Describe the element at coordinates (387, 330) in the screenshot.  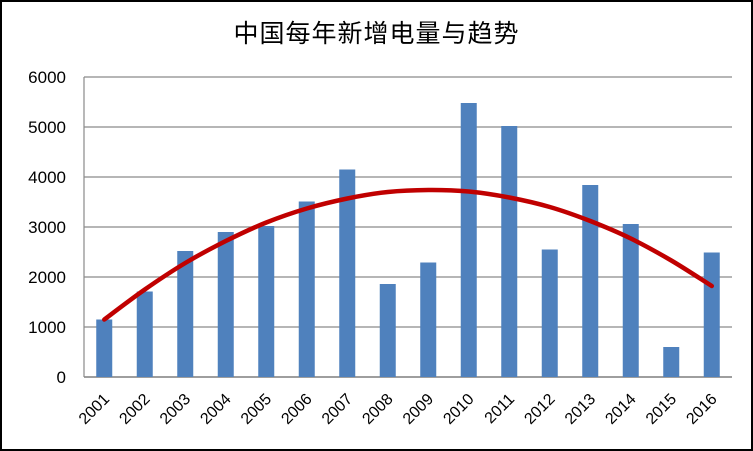
I see `bar-2008` at that location.